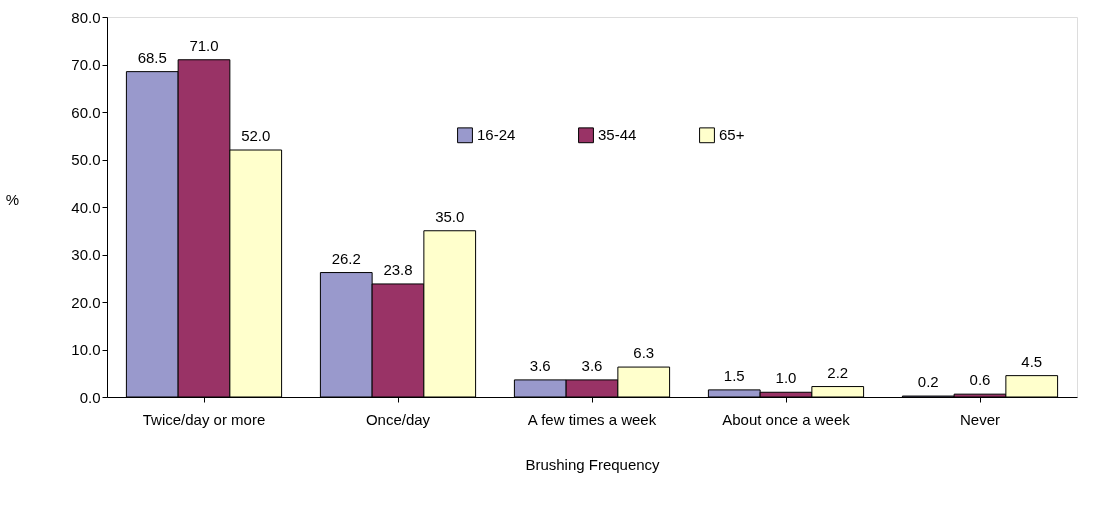 Image resolution: width=1103 pixels, height=510 pixels. What do you see at coordinates (980, 419) in the screenshot?
I see `x-tick-label: Never` at bounding box center [980, 419].